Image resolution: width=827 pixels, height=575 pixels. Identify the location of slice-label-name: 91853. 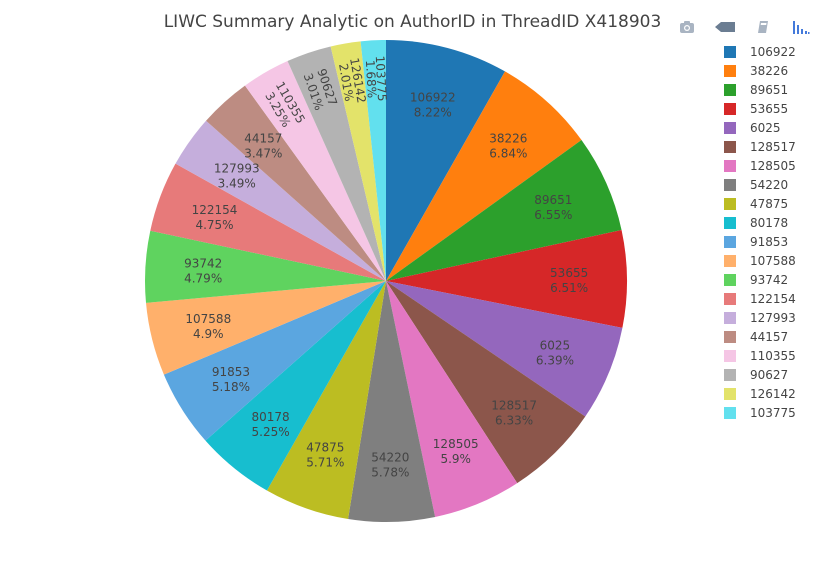
(231, 372).